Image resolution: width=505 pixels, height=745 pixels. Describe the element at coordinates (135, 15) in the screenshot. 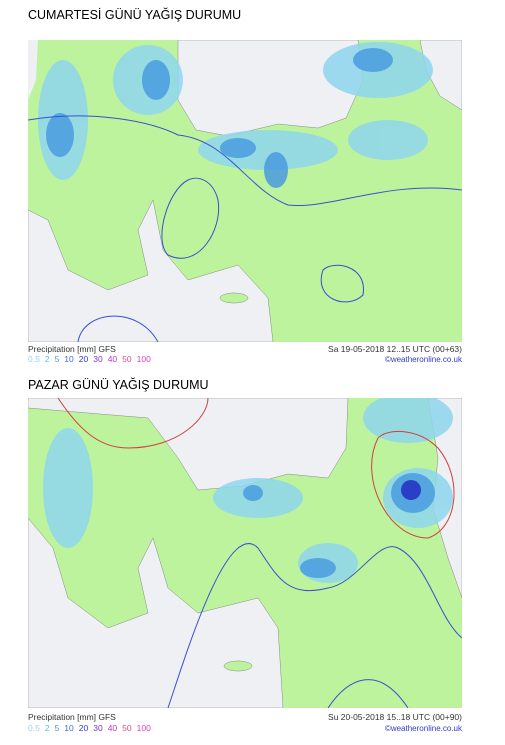

I see `heading: CUMARTESİ GÜNÜ YAĞIŞ DURUMU` at that location.